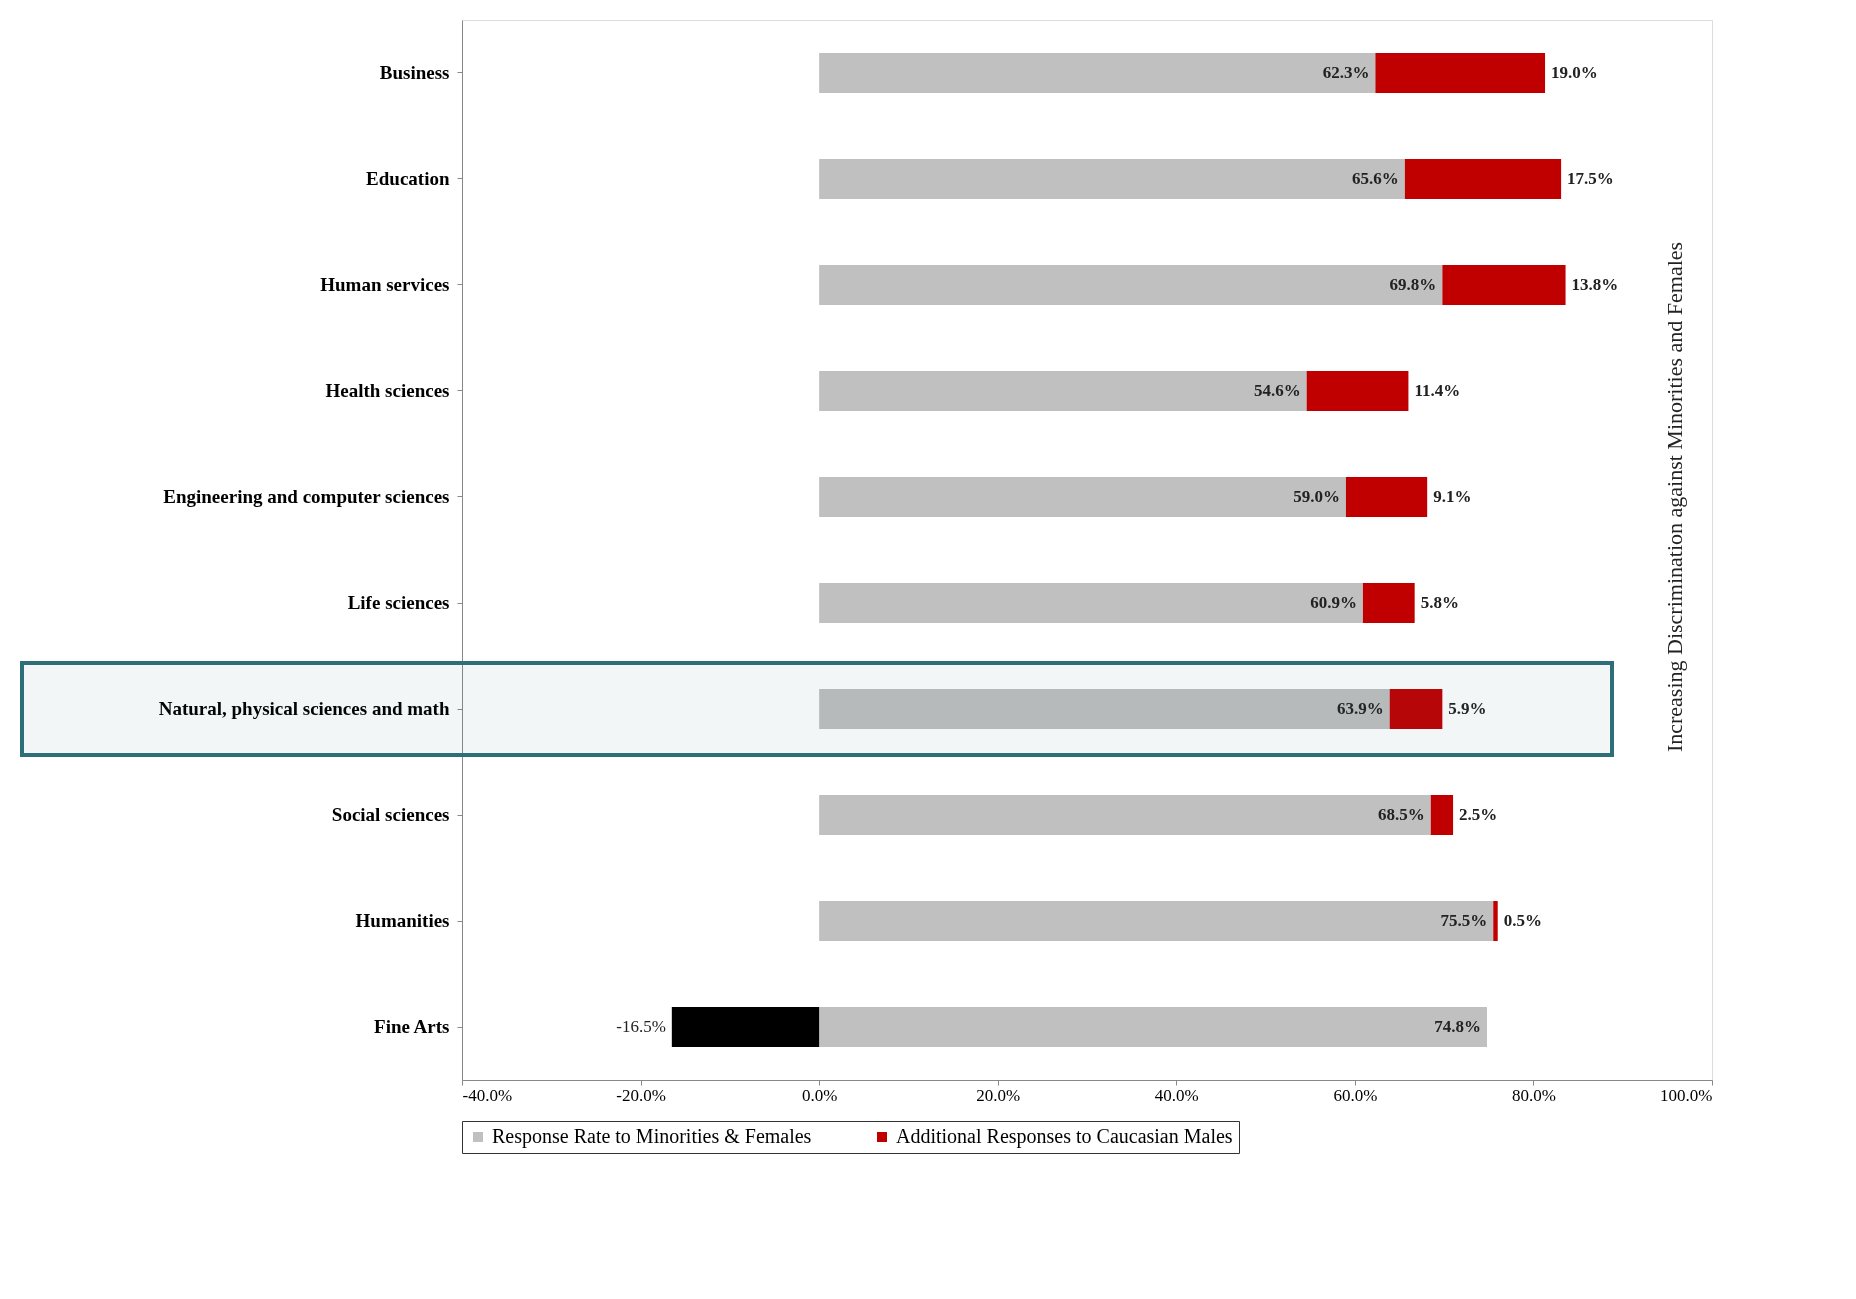  What do you see at coordinates (1176, 1095) in the screenshot?
I see `x-tick-label: 40.0%` at bounding box center [1176, 1095].